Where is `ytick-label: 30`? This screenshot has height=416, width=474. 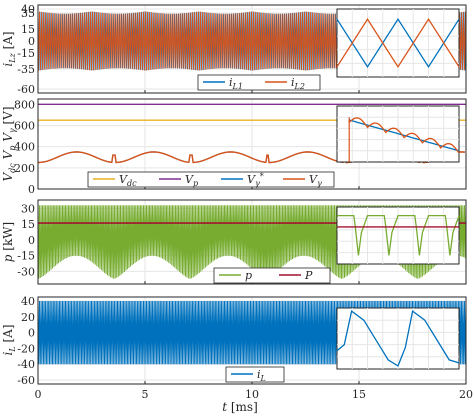
ytick-label: 30 is located at coordinates (28, 208).